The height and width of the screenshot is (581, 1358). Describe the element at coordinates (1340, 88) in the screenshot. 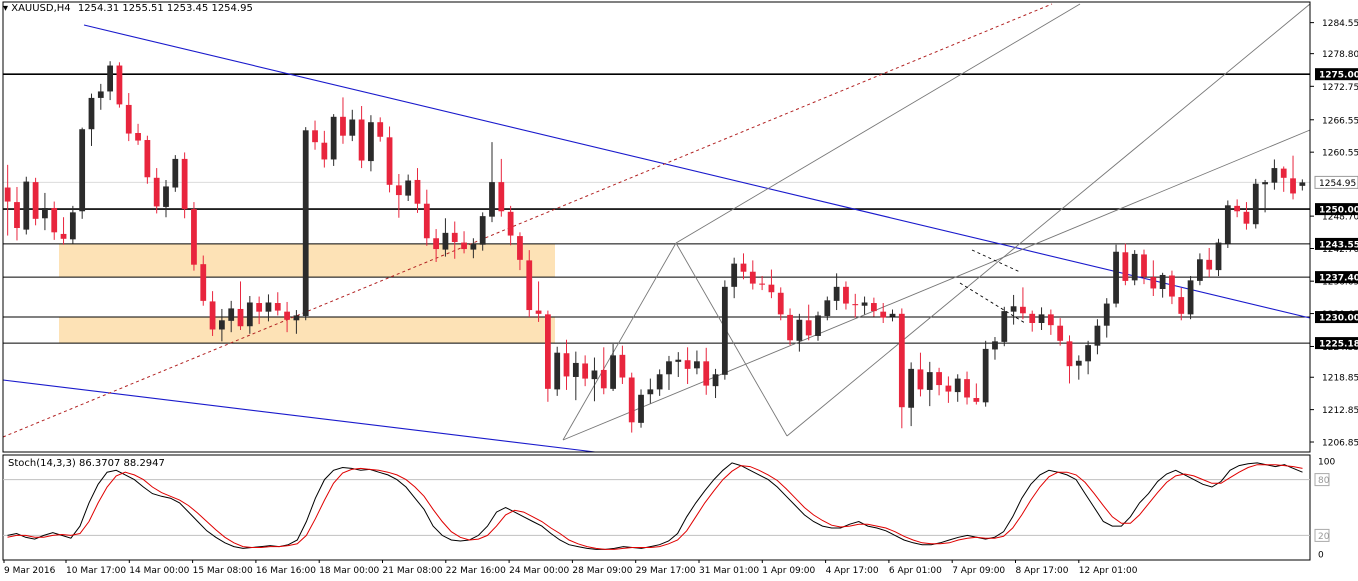

I see `y-tick-label: 1272.75` at that location.